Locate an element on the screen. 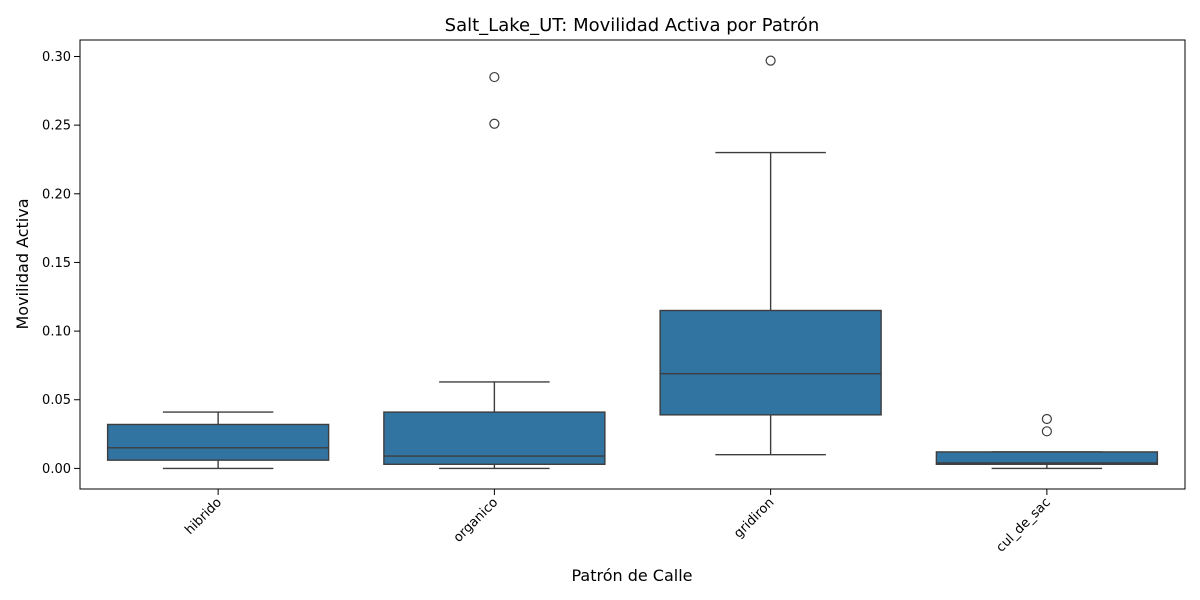 This screenshot has width=1200, height=600. y-tick-label: 0.30 is located at coordinates (56, 57).